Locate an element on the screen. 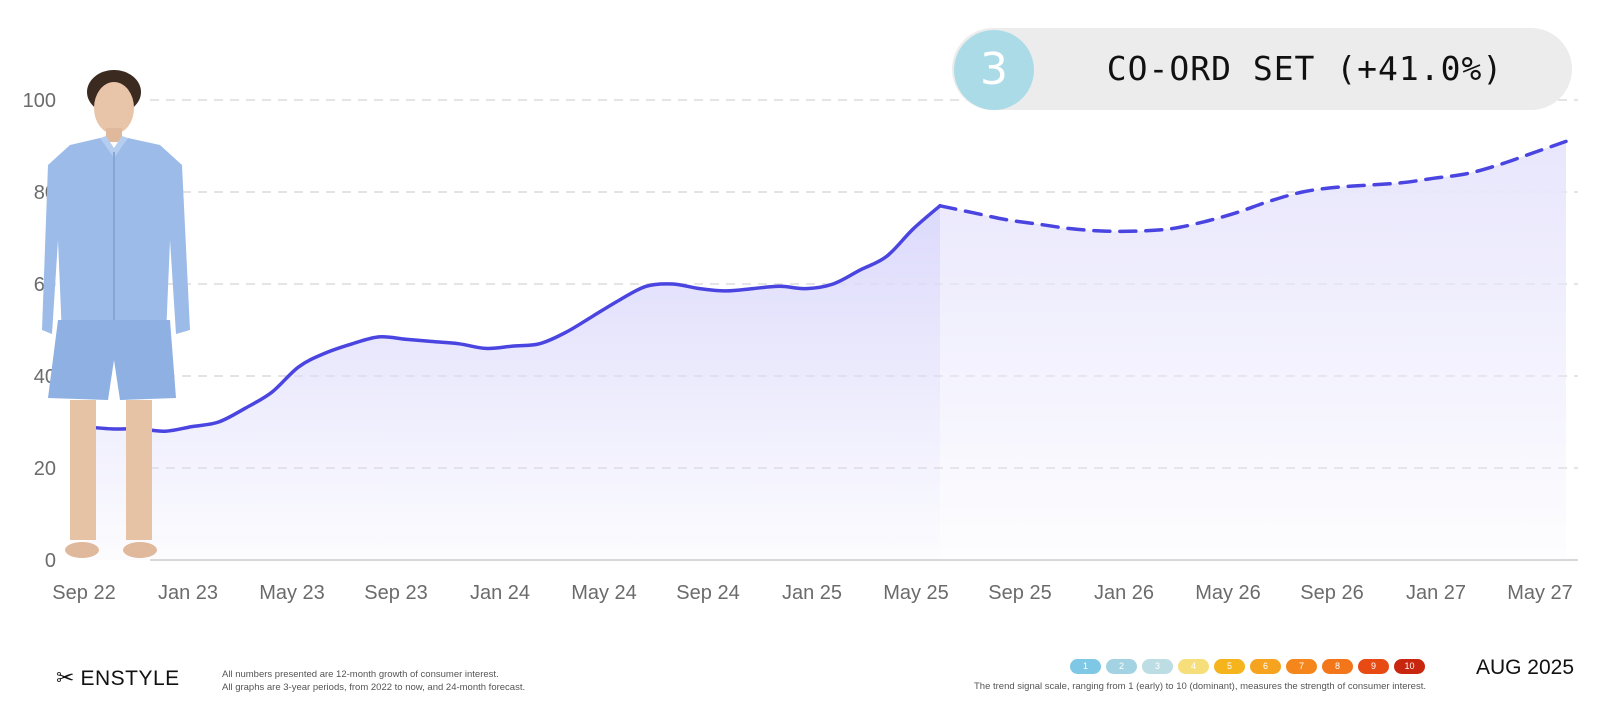 The height and width of the screenshot is (726, 1600). x-tick-label: Jan 25 is located at coordinates (812, 593).